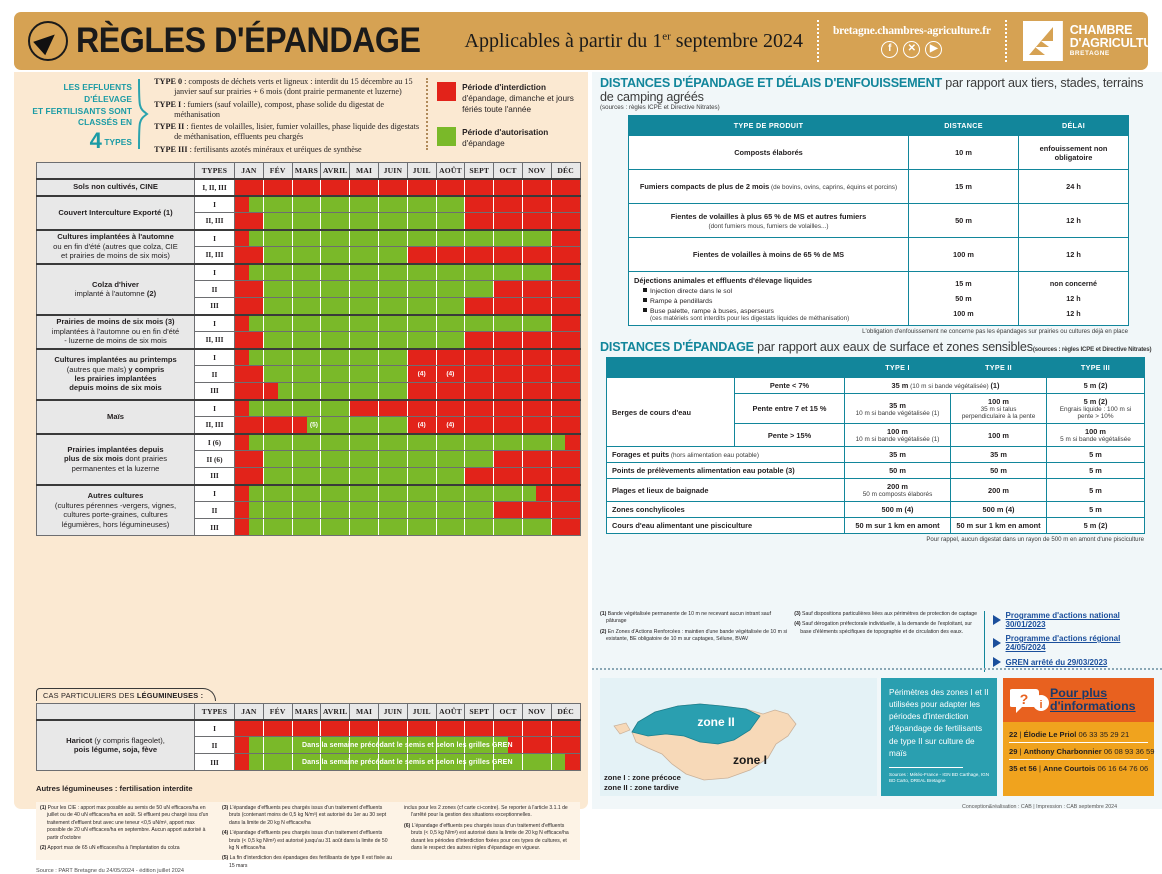  I want to click on youtube-icon: ▶, so click(934, 49).